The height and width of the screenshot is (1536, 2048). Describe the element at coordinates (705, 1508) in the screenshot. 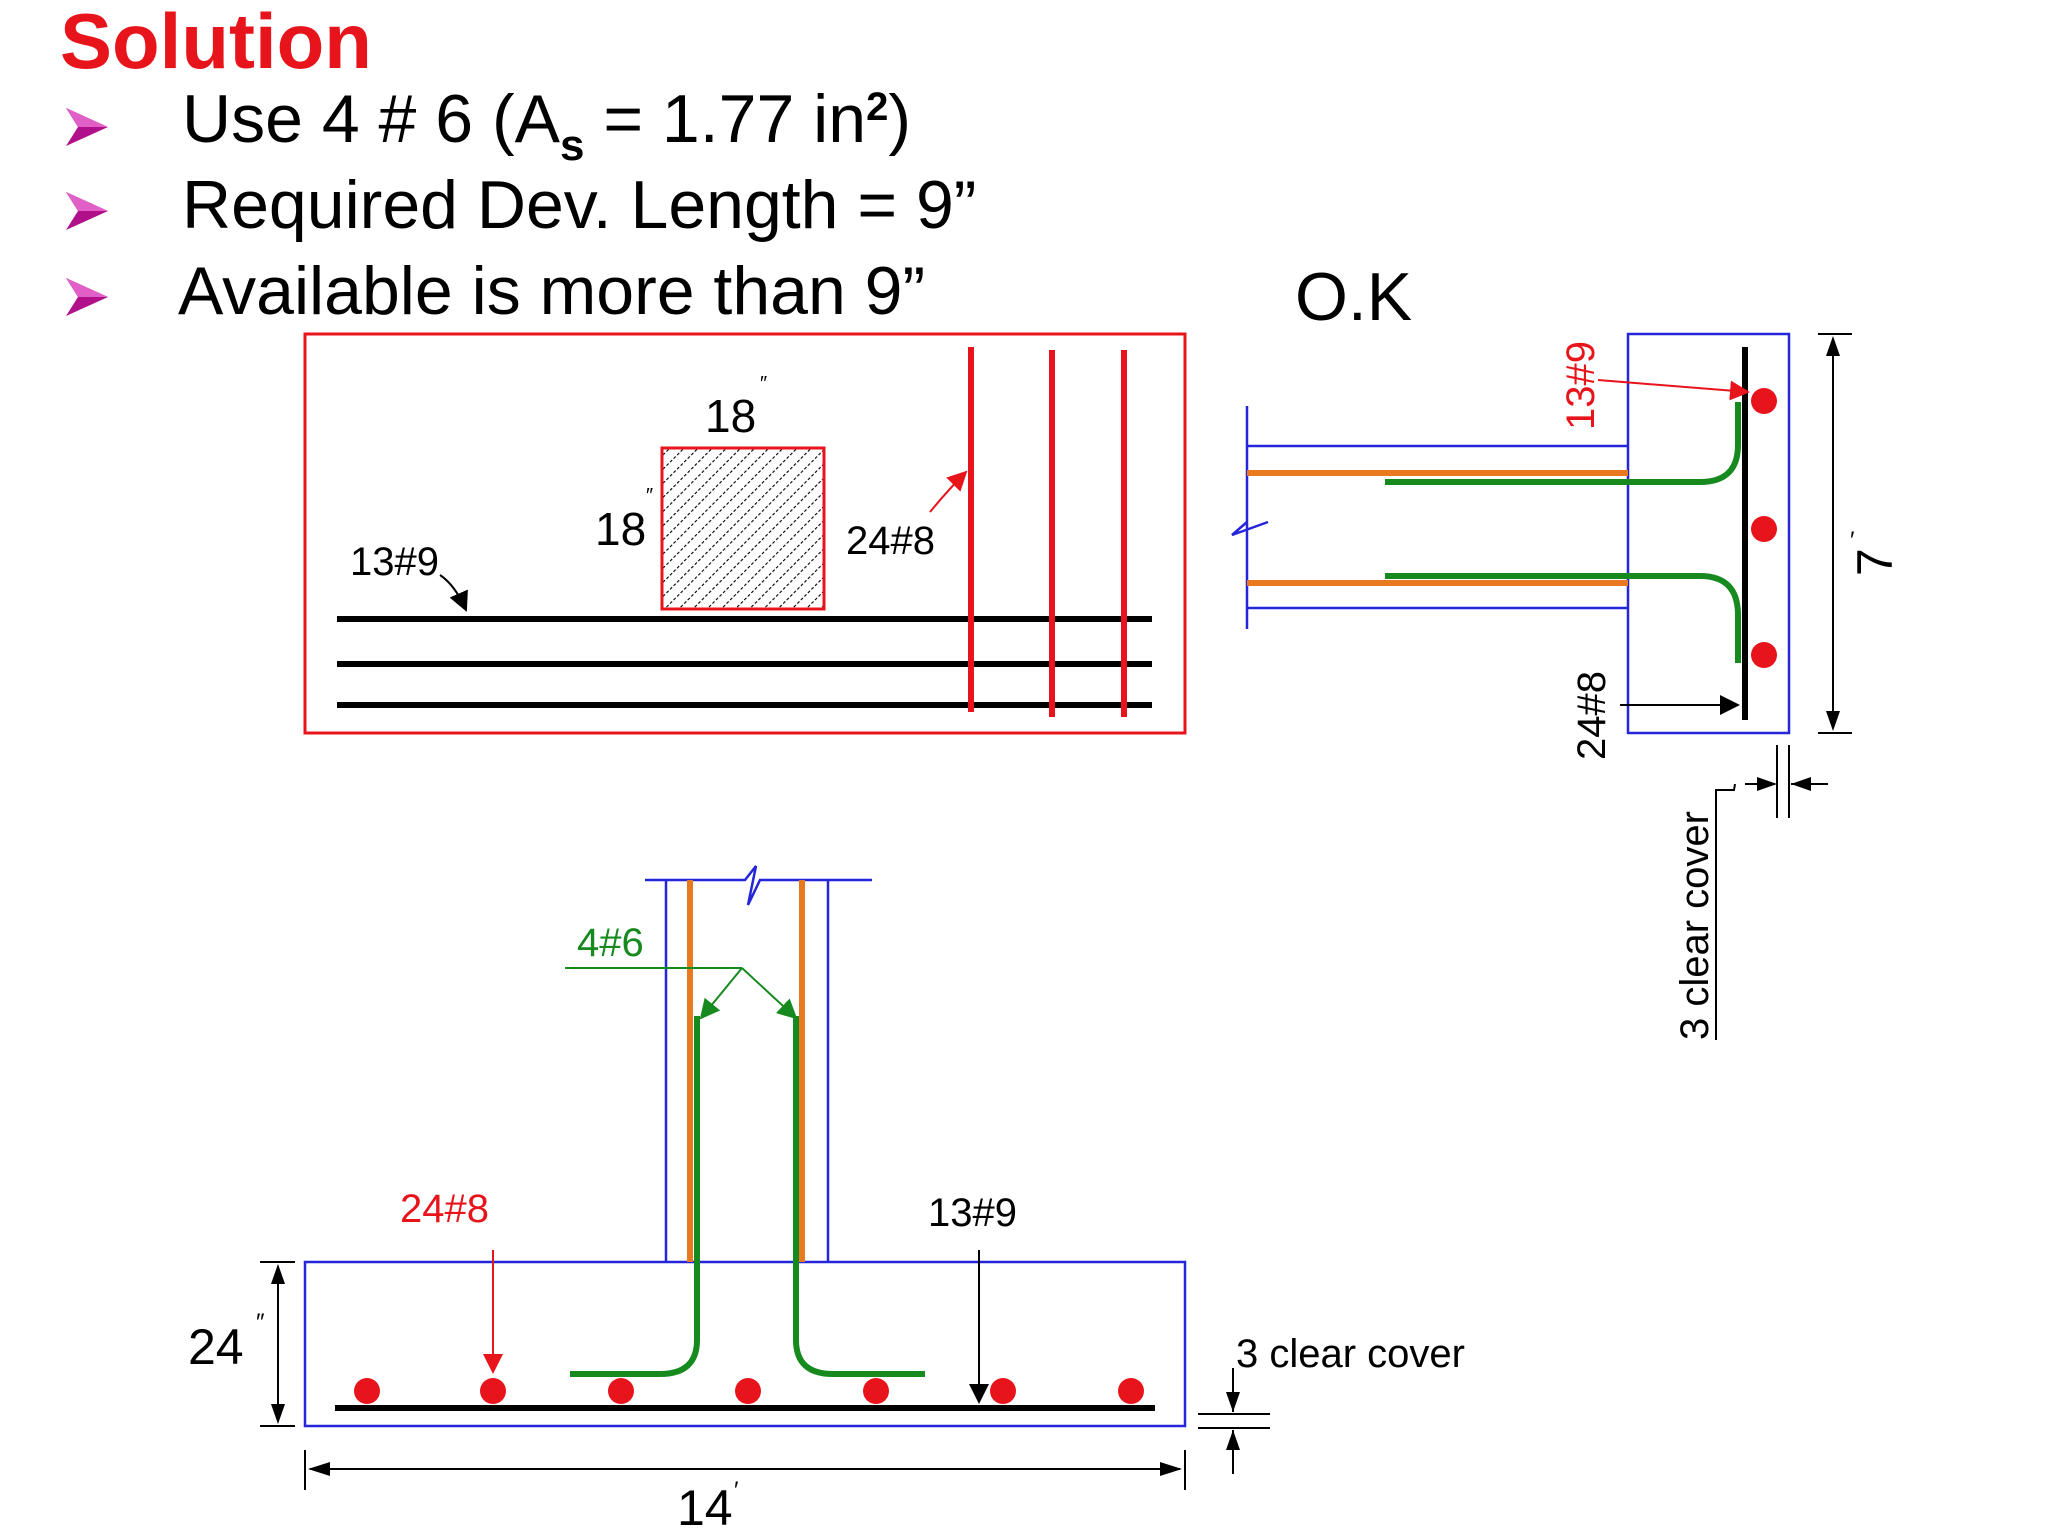

I see `width-label: 14` at that location.